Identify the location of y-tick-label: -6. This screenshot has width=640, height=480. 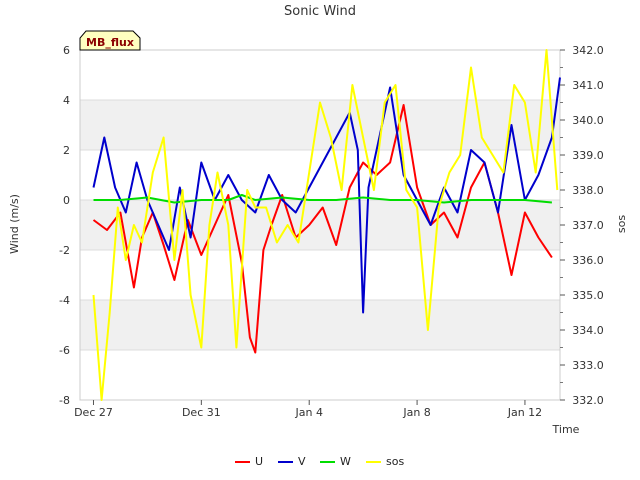
(64, 350).